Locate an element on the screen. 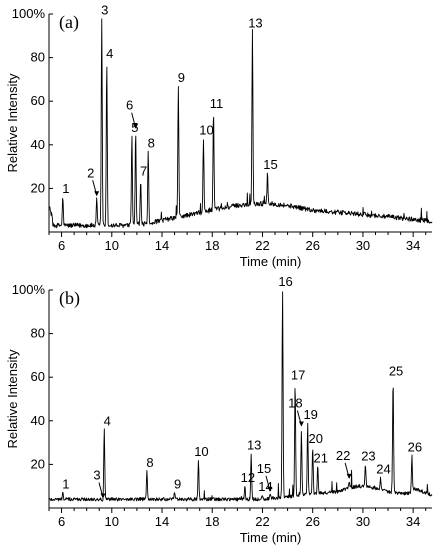 This screenshot has height=555, width=443. panel-b-x-tick-label: 22 is located at coordinates (262, 521).